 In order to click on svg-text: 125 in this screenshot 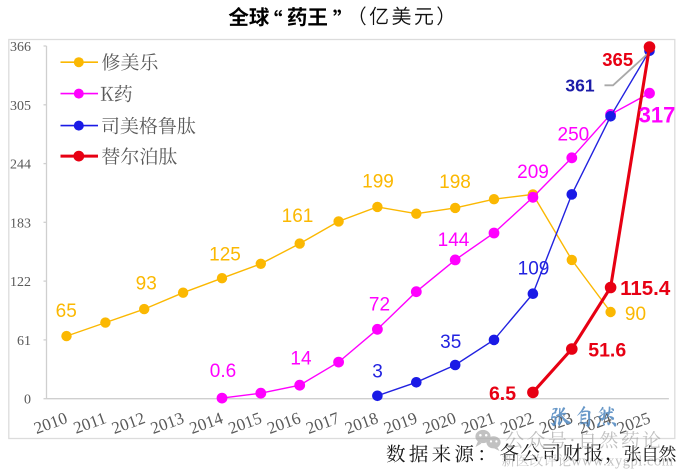, I will do `click(225, 254)`.